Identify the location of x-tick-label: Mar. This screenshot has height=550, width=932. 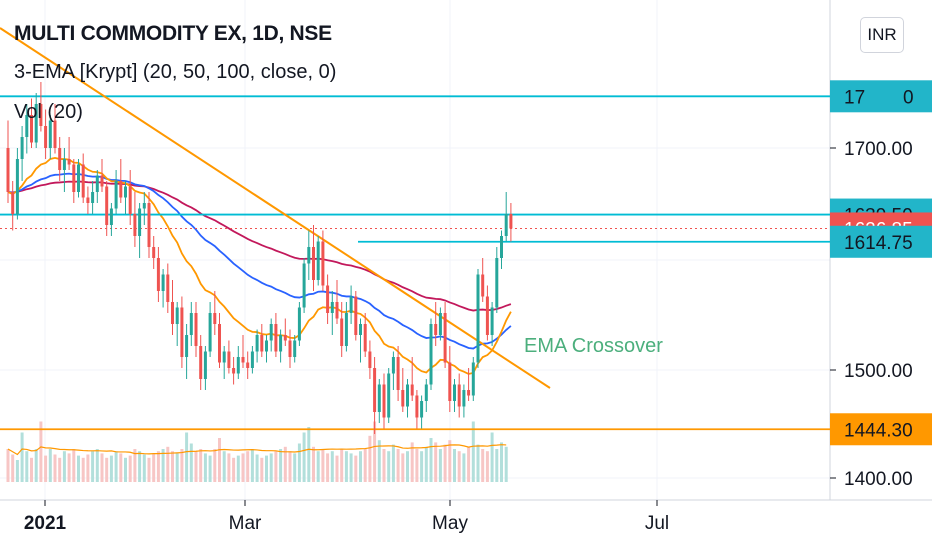
(245, 523).